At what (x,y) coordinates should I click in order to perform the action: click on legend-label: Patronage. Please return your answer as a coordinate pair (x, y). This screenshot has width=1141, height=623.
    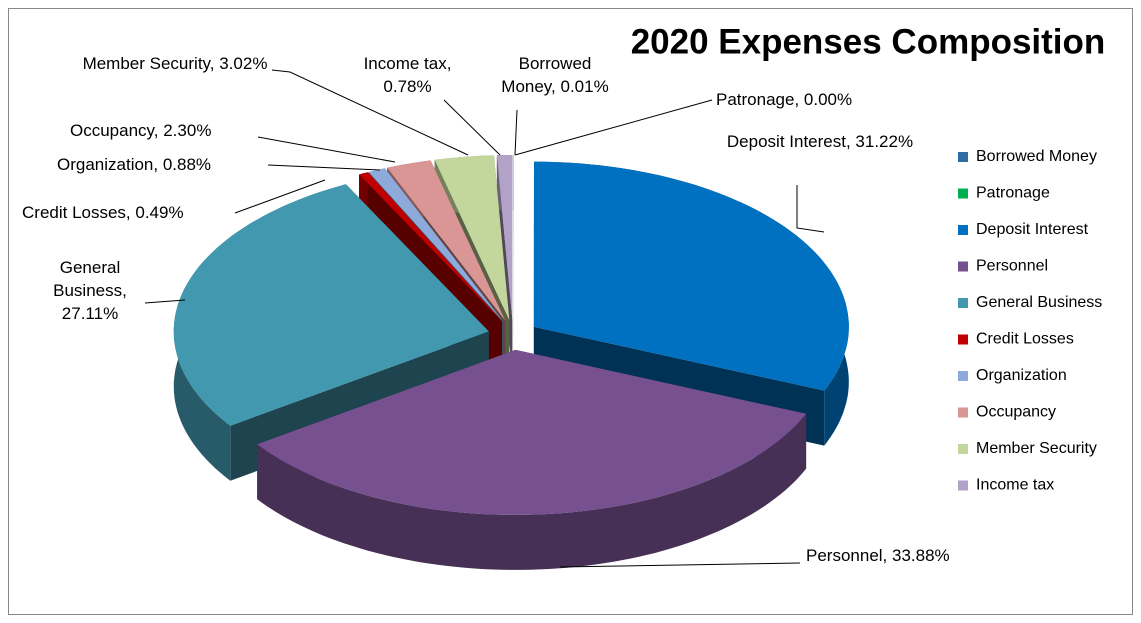
    Looking at the image, I should click on (1013, 193).